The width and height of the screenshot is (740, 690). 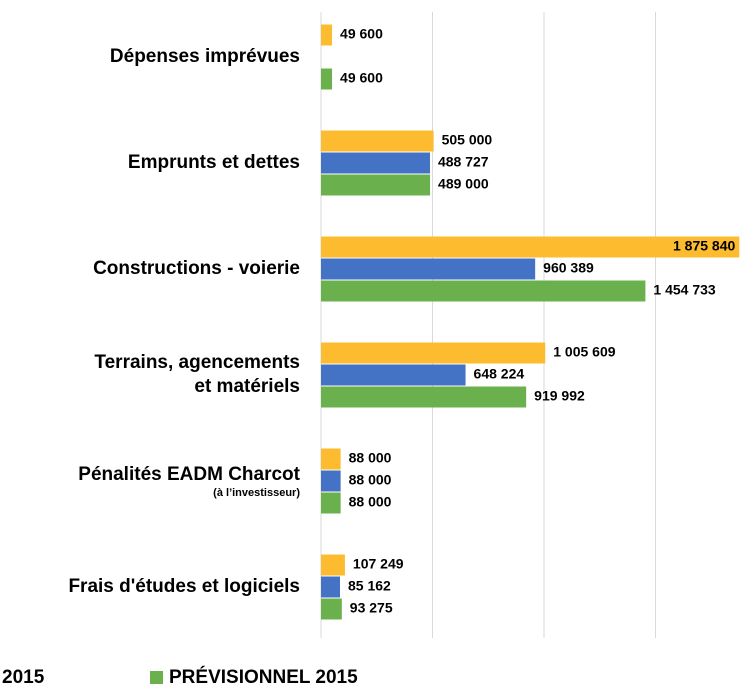 What do you see at coordinates (568, 268) in the screenshot?
I see `value-label: 960 389` at bounding box center [568, 268].